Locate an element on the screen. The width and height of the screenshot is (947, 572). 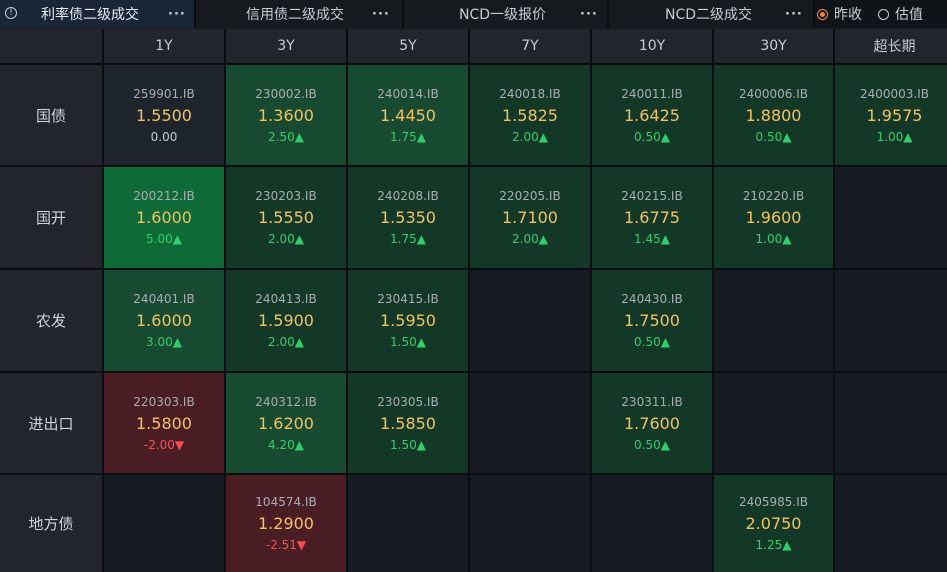
bond-cell: 240215.IB 1.6775 1.45▲ is located at coordinates (652, 217).